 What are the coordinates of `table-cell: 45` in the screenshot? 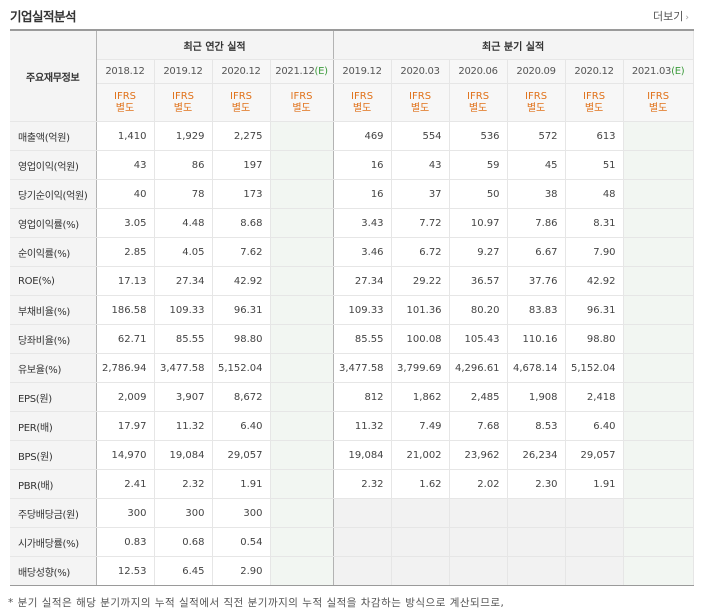 It's located at (536, 165).